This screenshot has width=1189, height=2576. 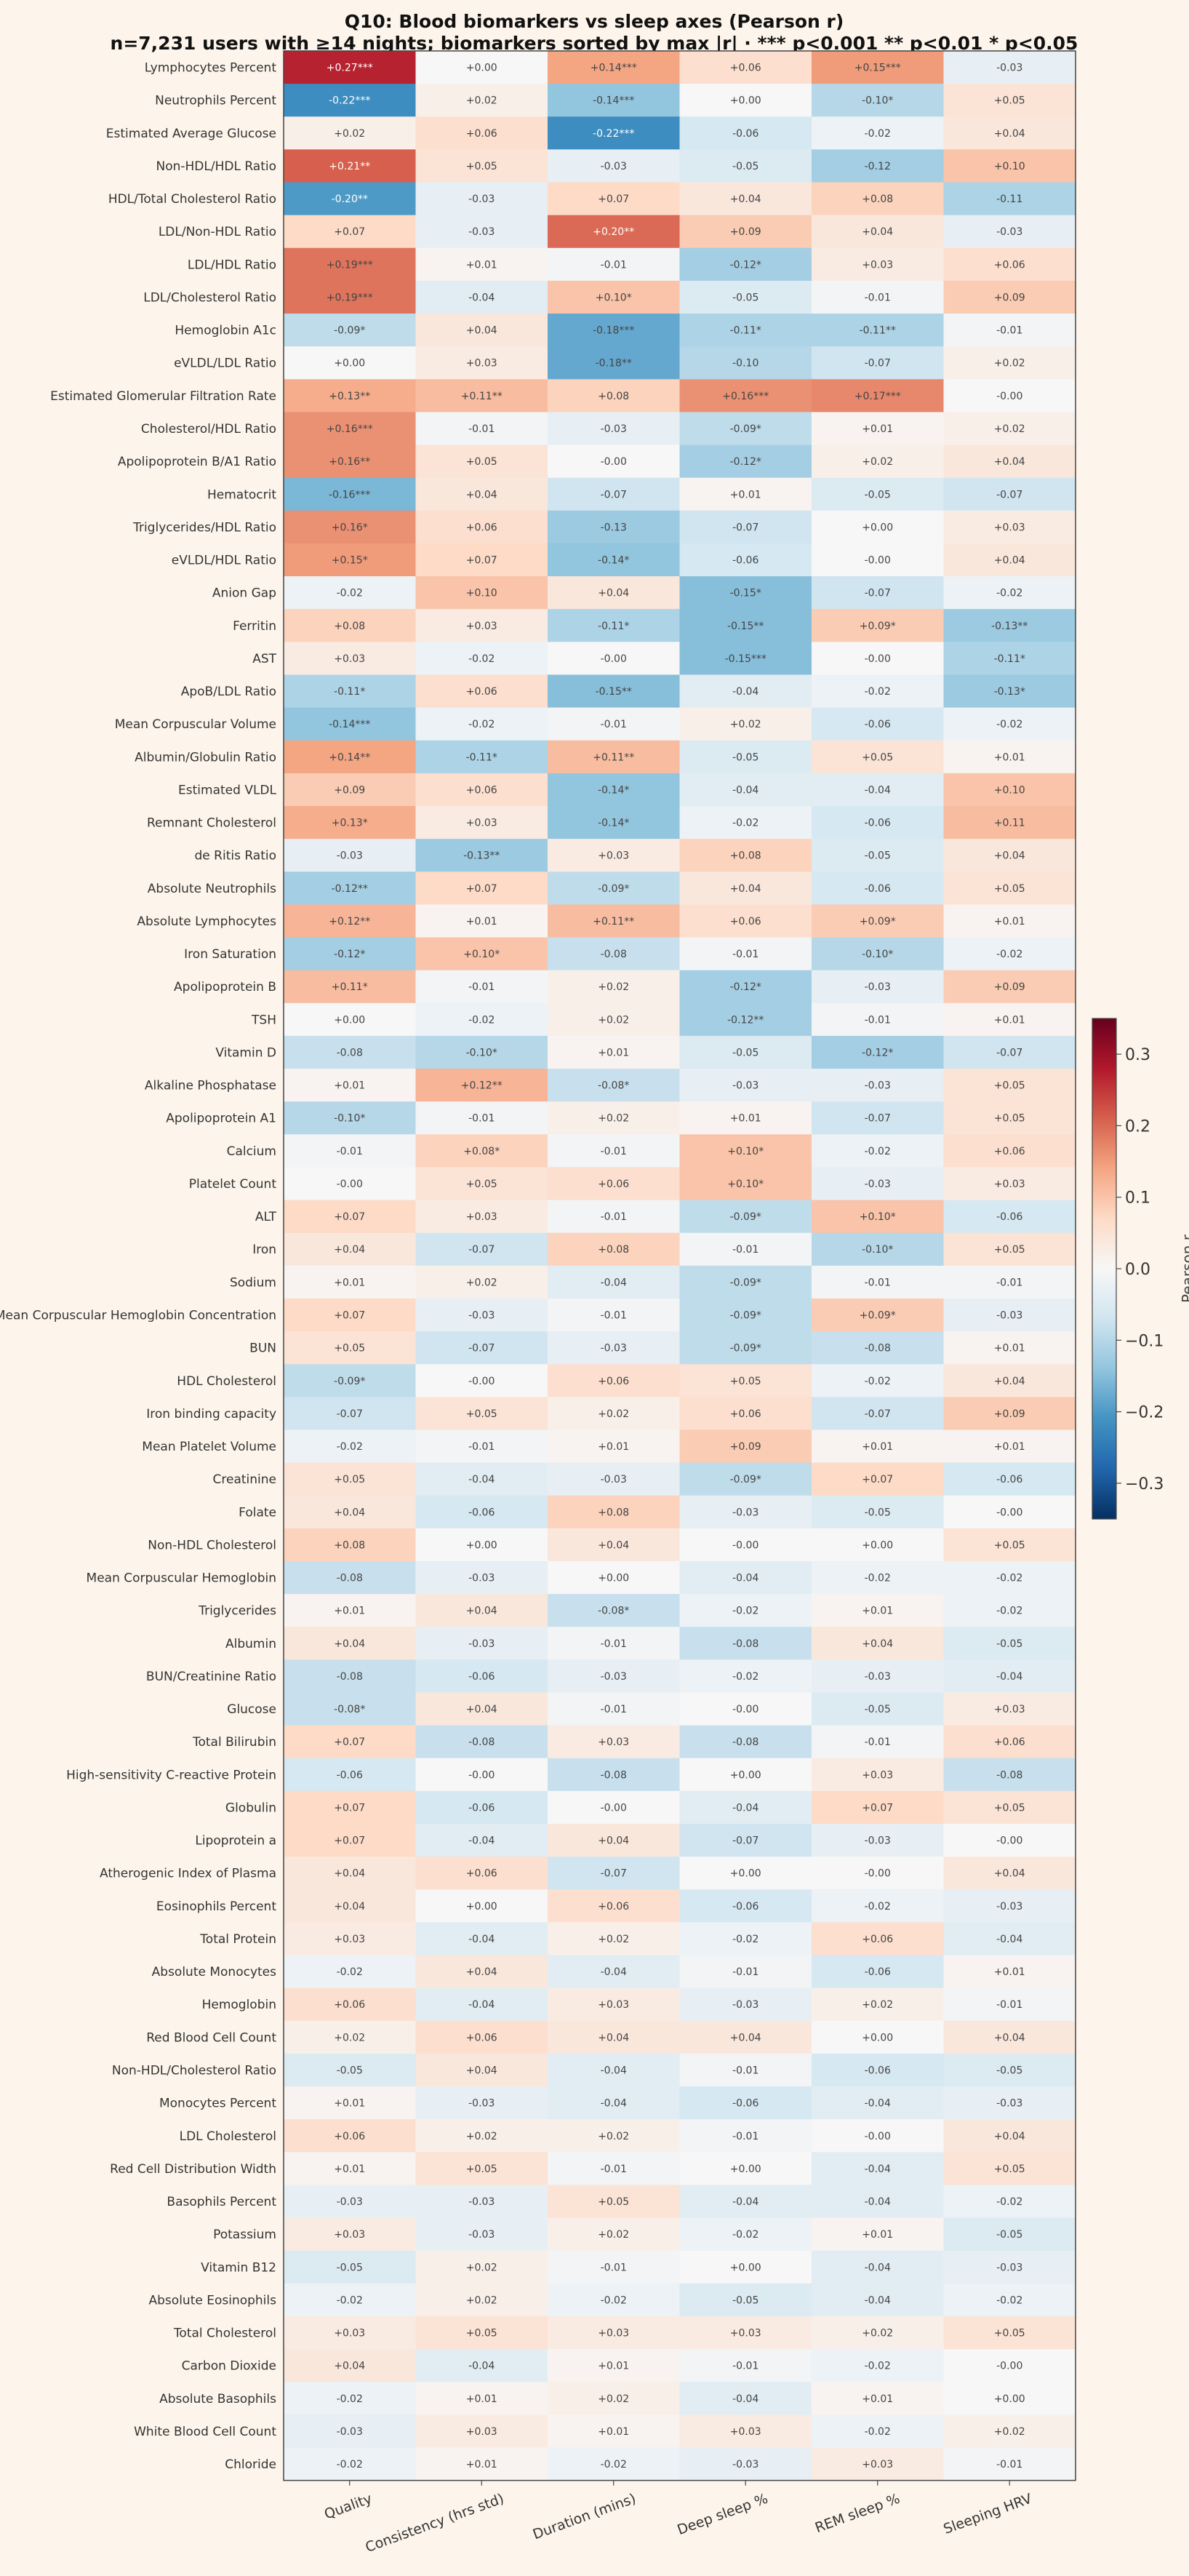 I want to click on row-label: eVLDL/LDL Ratio, so click(x=225, y=363).